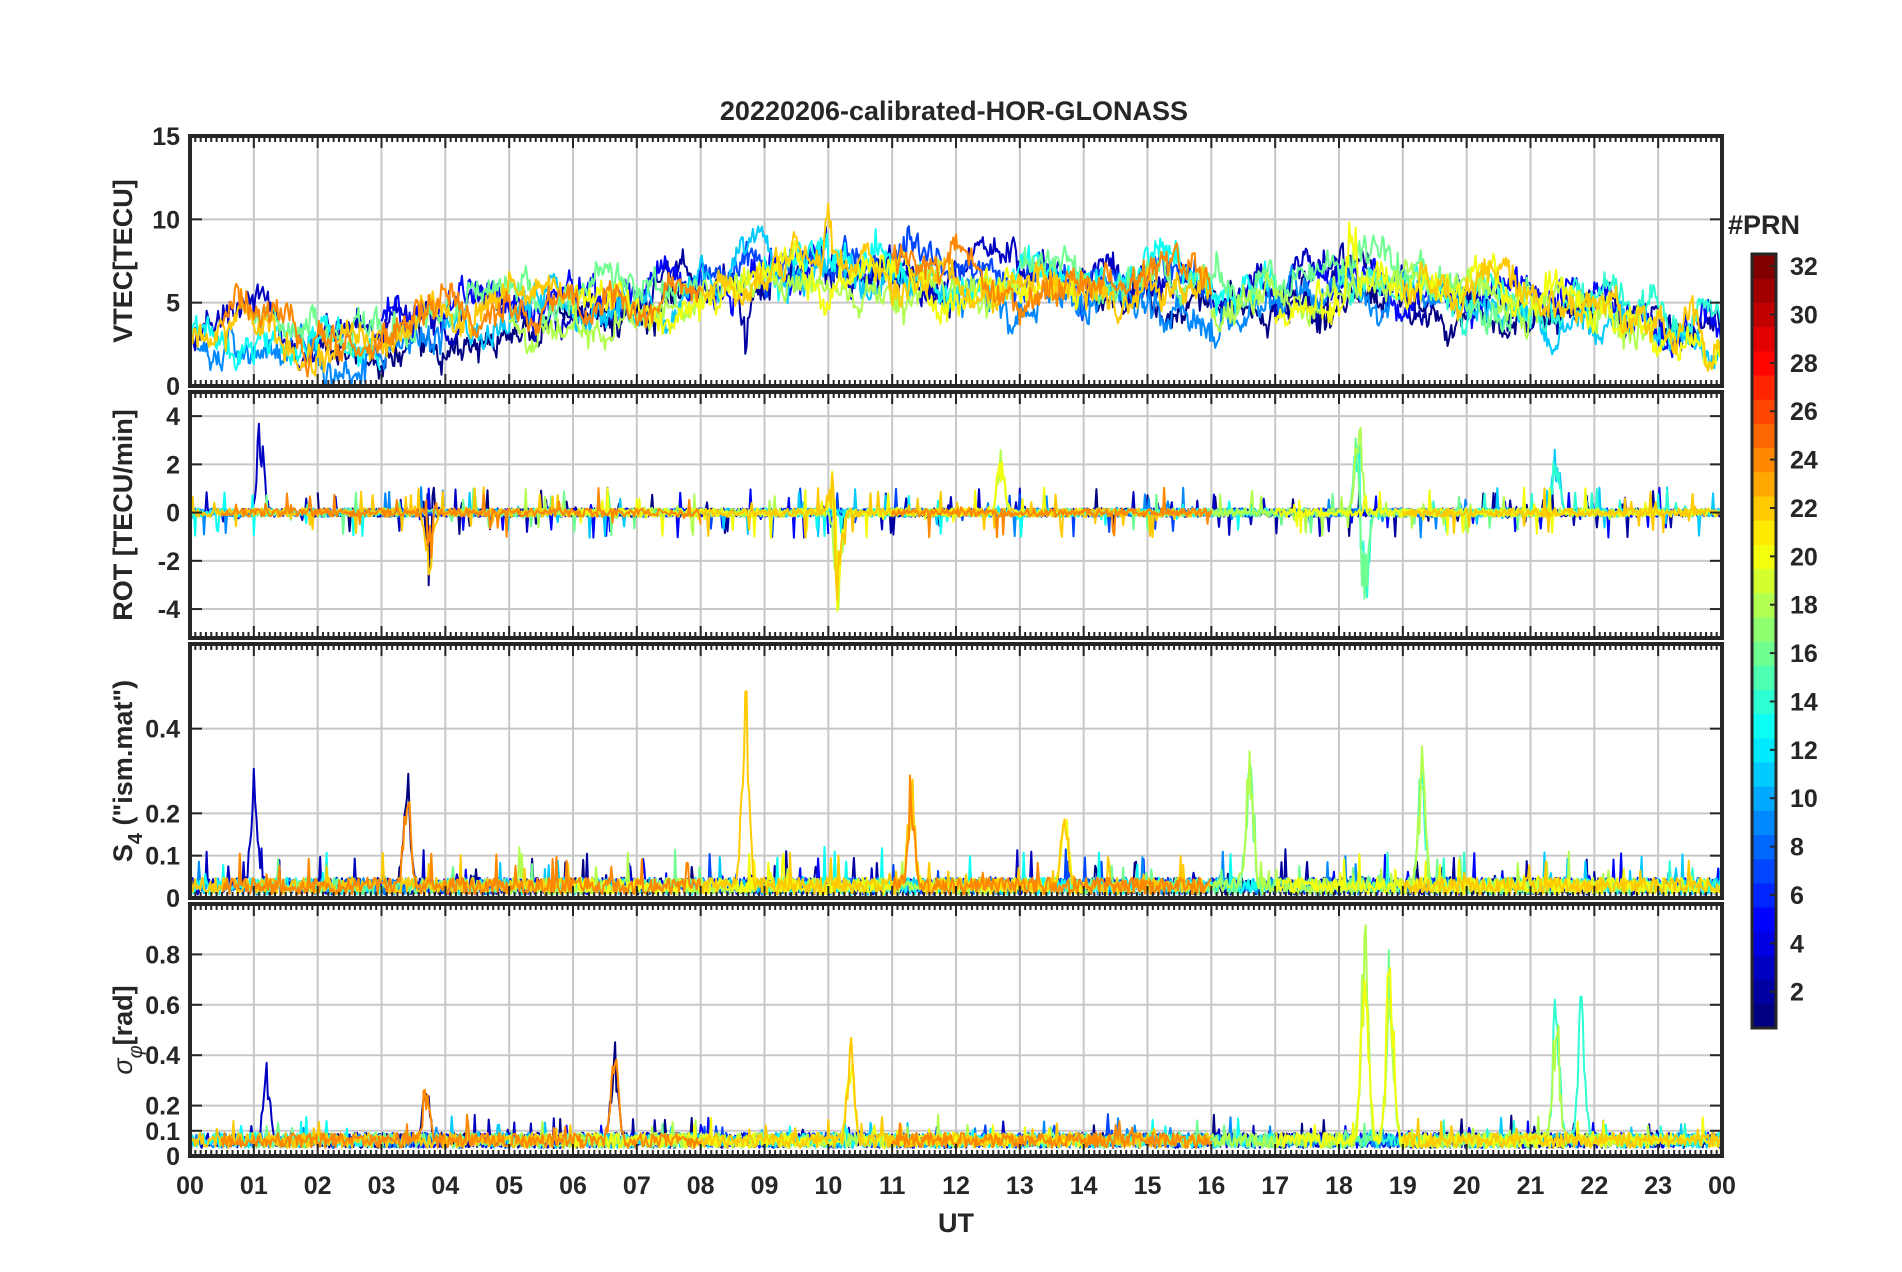  I want to click on rot-y-tick-label: 4, so click(173, 417).